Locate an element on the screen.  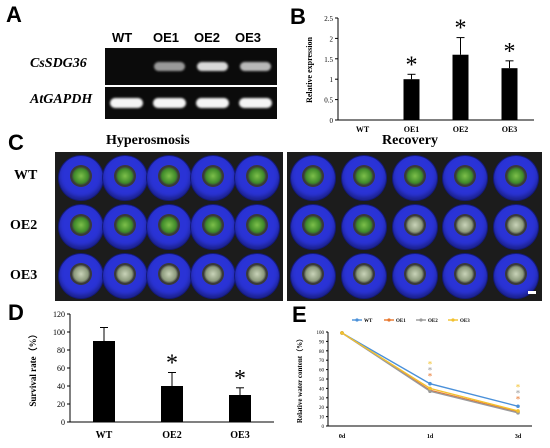
y-tick-label: 2.5 is located at coordinates (328, 19).